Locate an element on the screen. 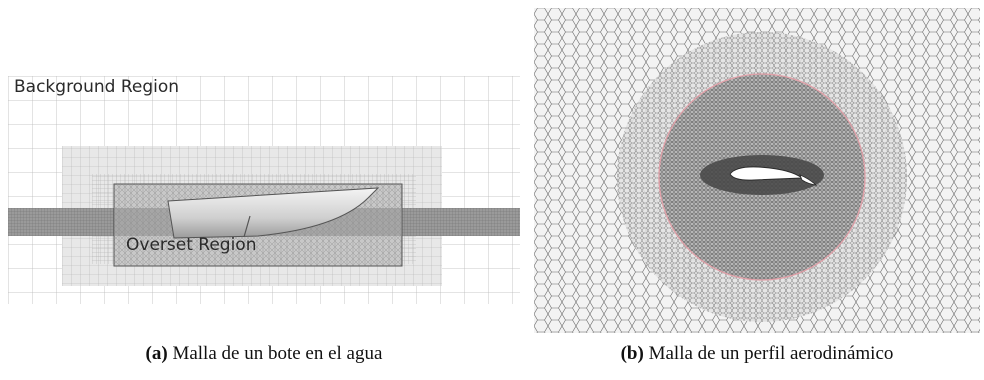  caption-a: (a) Malla de un bote en el agua is located at coordinates (264, 354).